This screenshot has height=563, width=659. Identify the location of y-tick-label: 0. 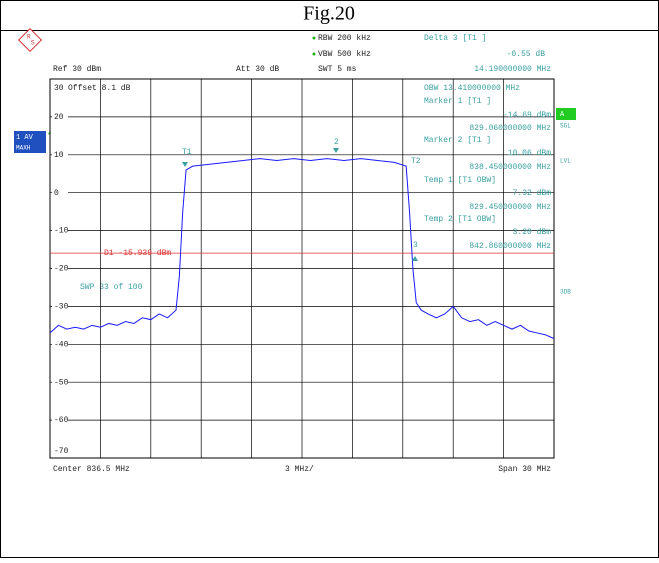
(56, 193).